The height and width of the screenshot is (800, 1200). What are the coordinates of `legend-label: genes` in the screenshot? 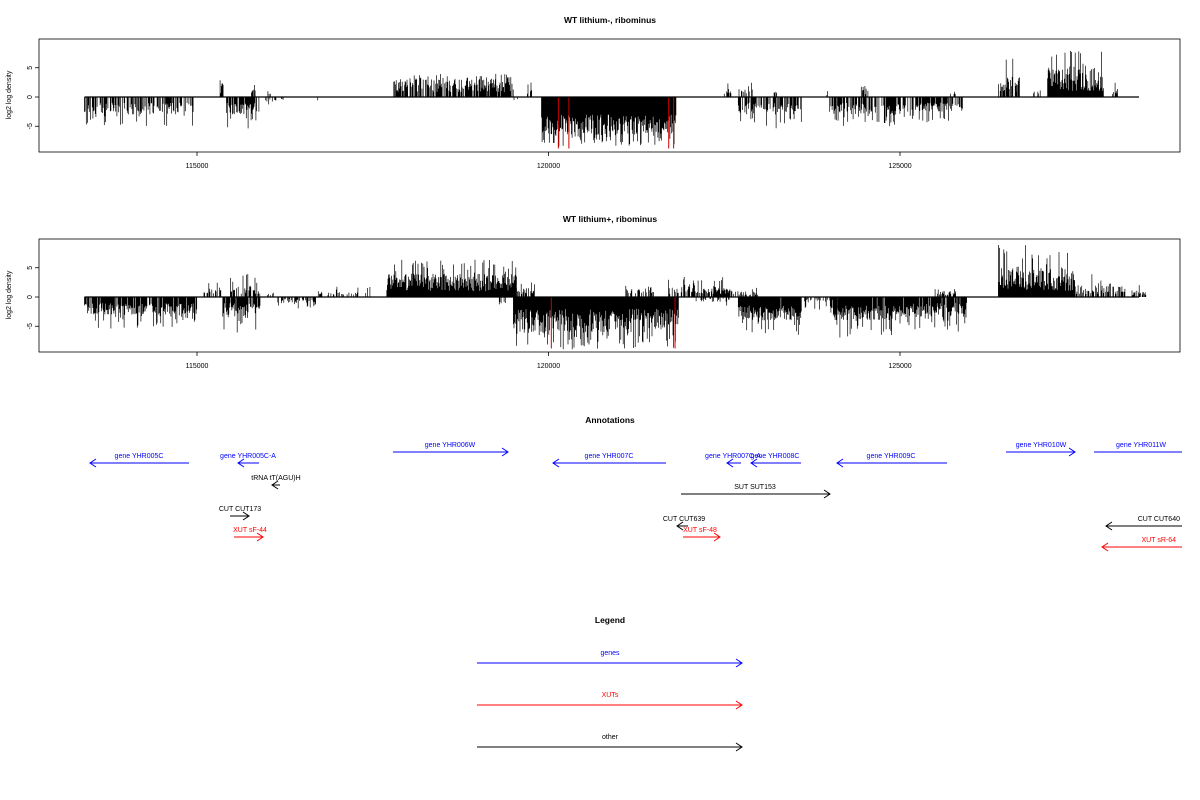 It's located at (610, 653).